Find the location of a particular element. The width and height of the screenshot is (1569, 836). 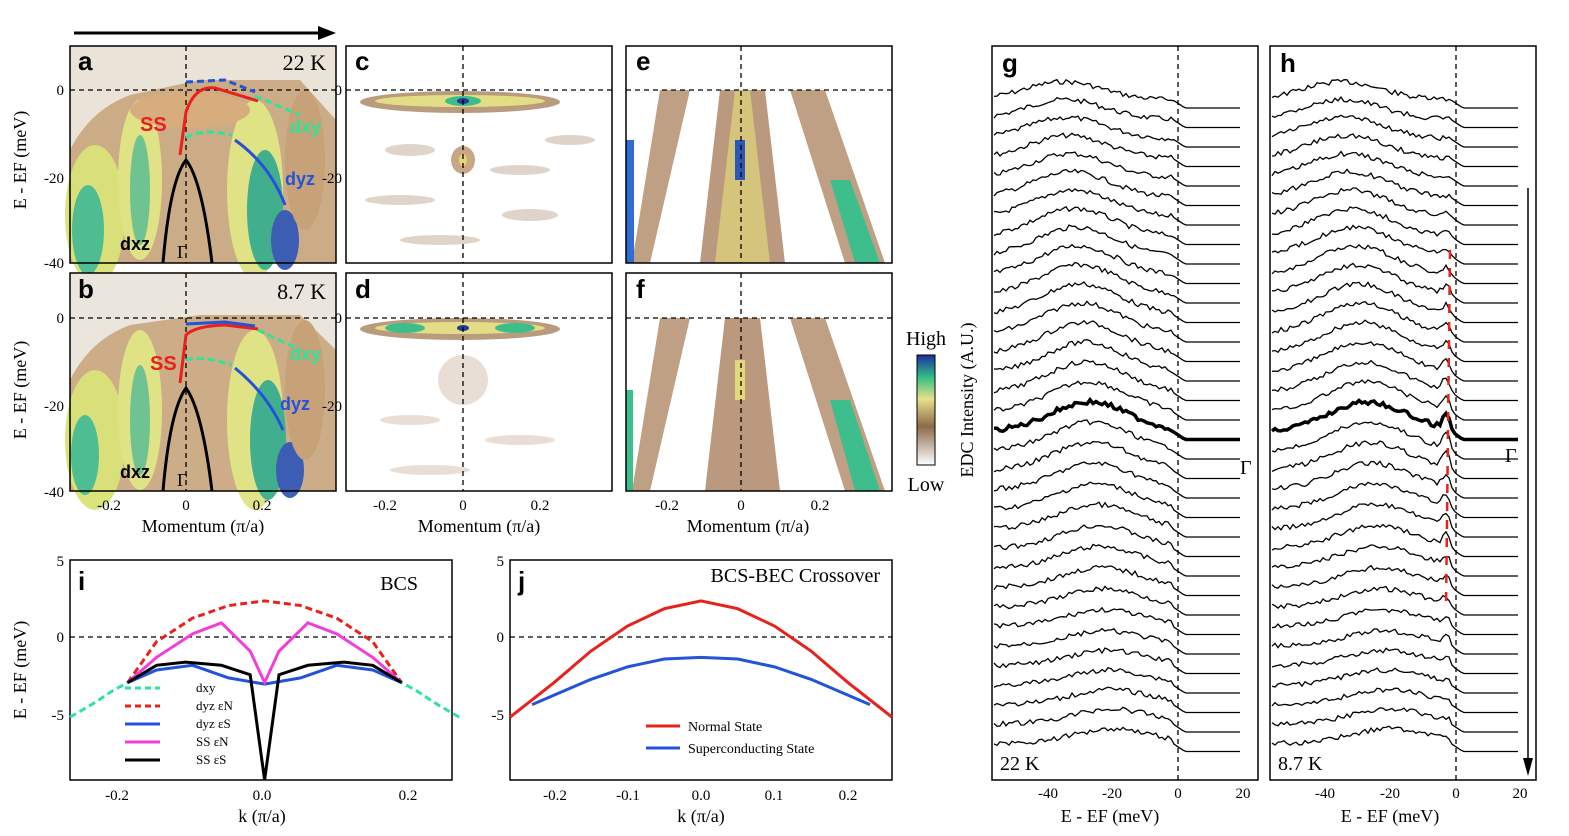

panel-b-dyz-curve is located at coordinates (259, 398).